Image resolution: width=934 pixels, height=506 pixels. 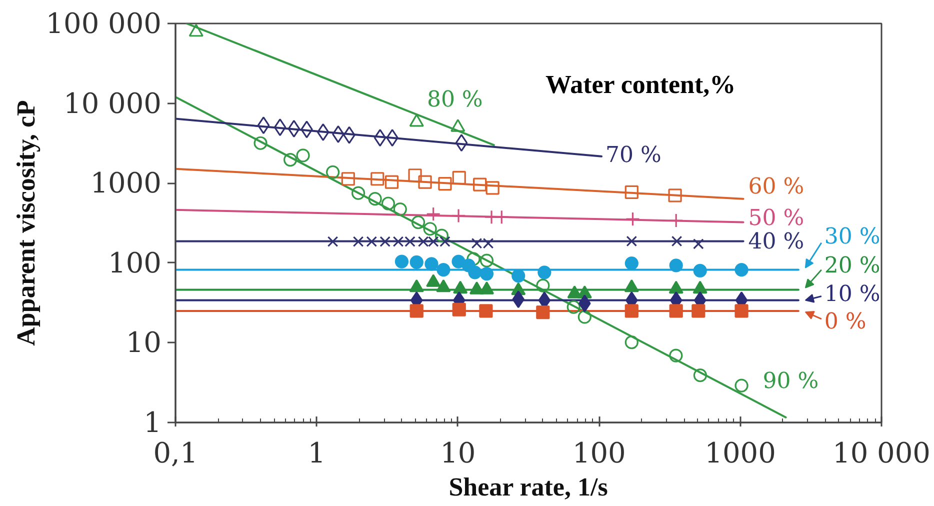 What do you see at coordinates (634, 155) in the screenshot?
I see `series-label: 70 %` at bounding box center [634, 155].